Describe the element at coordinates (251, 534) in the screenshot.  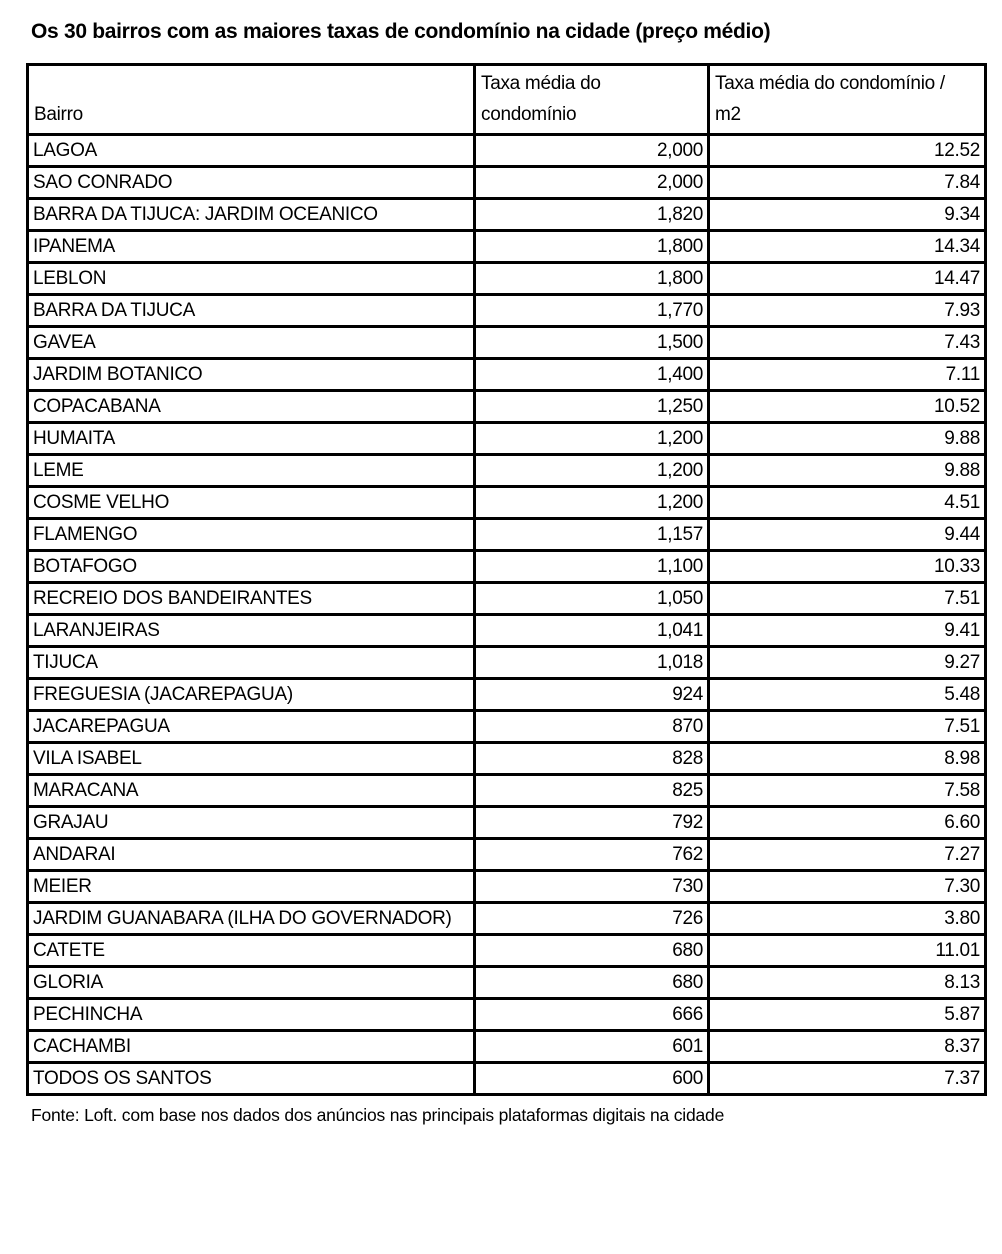
I see `bairro-cell: FLAMENGO` at that location.